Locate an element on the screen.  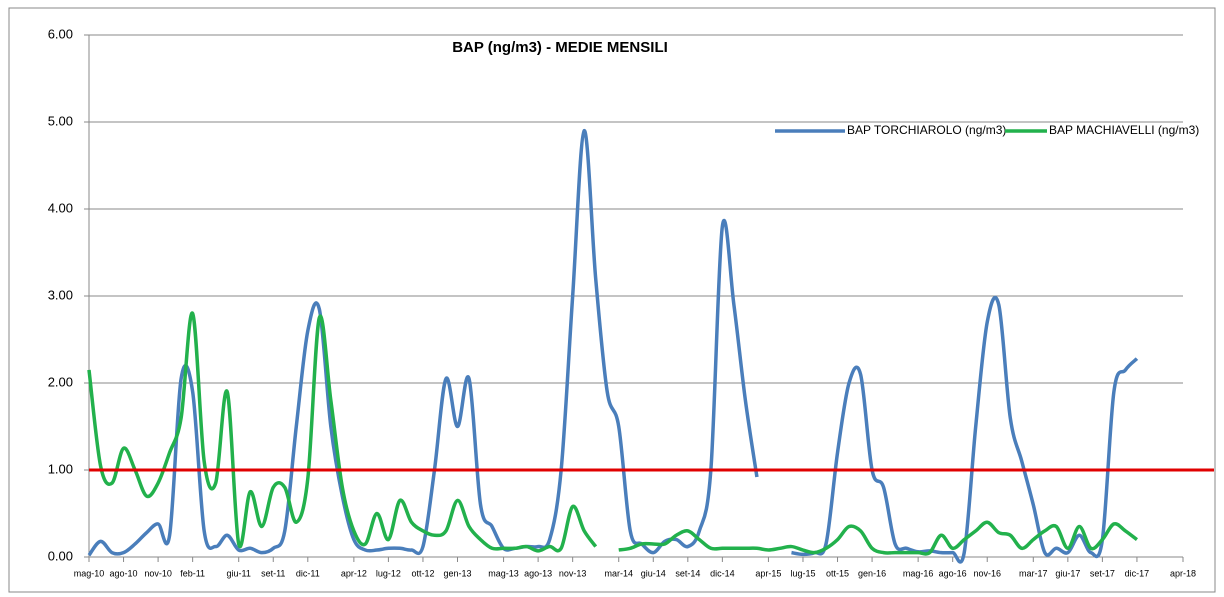
x-tick-label: apr-18 is located at coordinates (1183, 573).